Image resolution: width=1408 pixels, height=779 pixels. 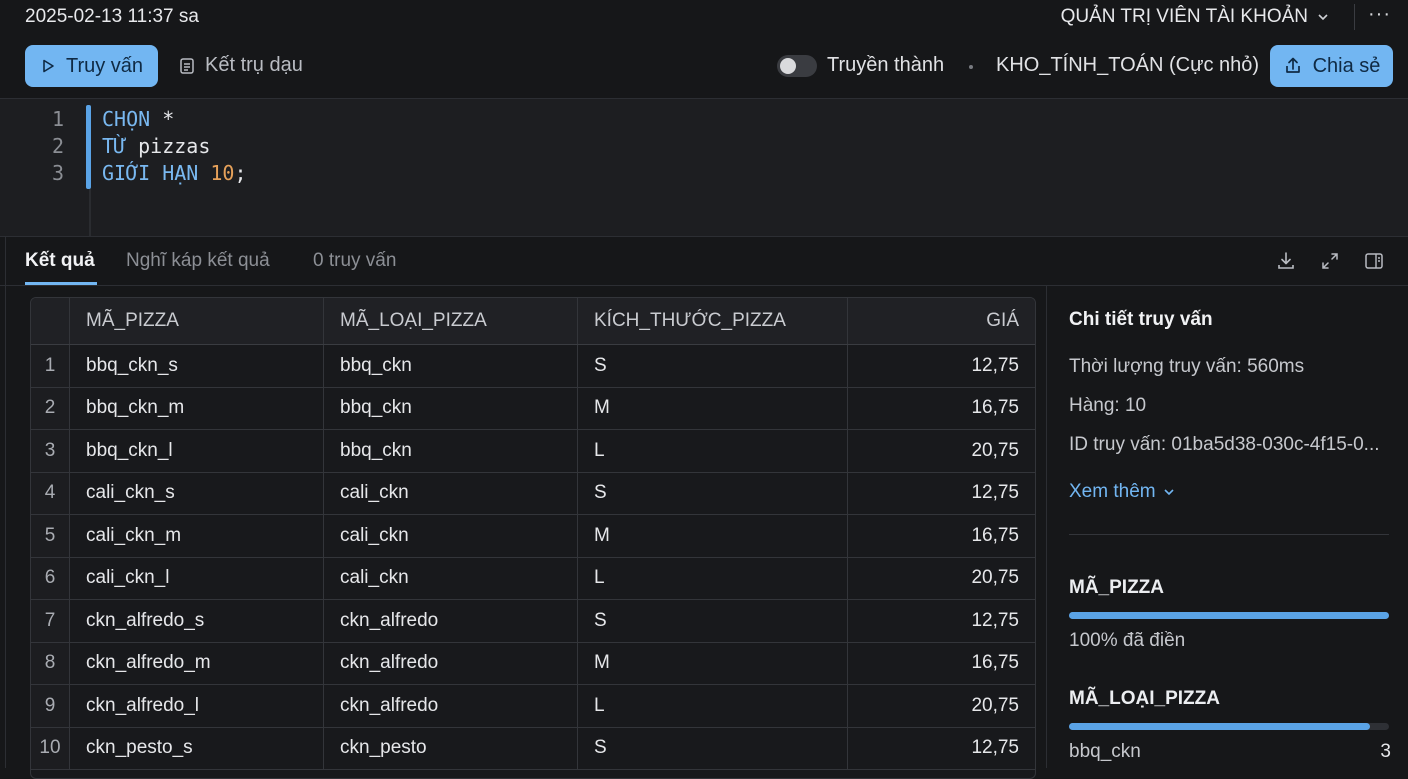 I want to click on keyword: CHỌN, so click(x=126, y=119).